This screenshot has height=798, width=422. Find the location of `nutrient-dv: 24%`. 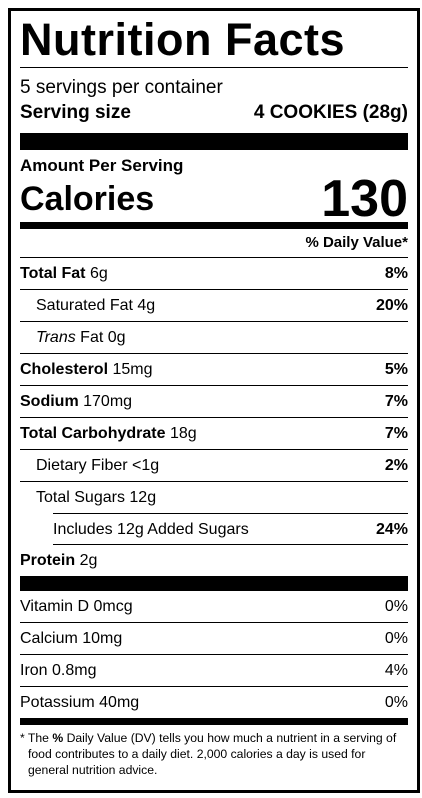

nutrient-dv: 24% is located at coordinates (391, 529).